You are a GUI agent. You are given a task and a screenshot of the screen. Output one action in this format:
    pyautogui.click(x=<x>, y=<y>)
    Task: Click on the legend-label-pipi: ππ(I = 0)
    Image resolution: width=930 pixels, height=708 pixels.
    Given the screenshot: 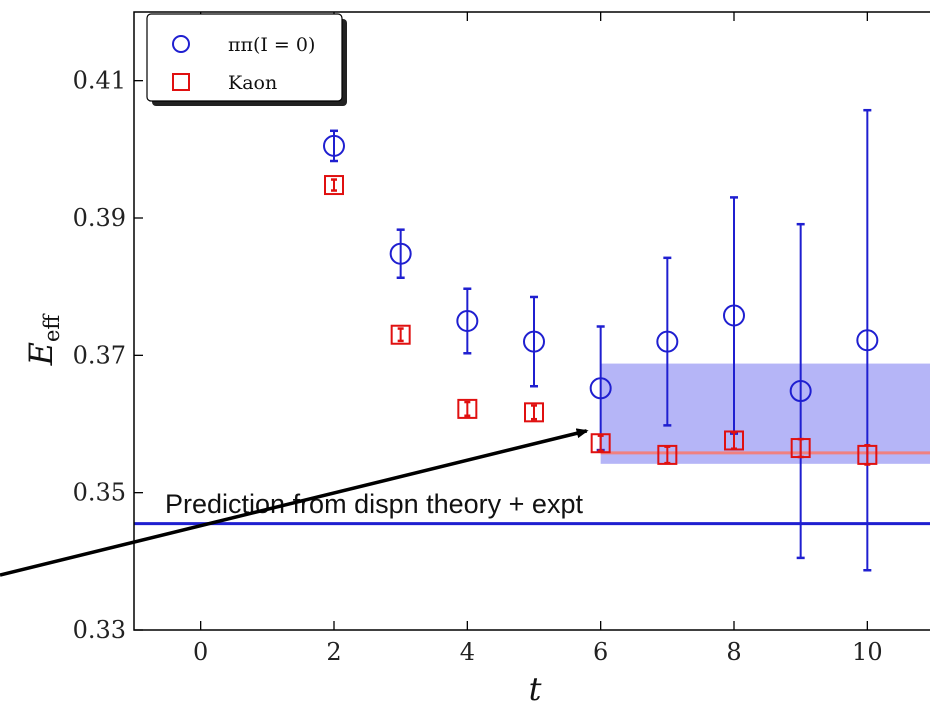 What is the action you would take?
    pyautogui.click(x=271, y=45)
    